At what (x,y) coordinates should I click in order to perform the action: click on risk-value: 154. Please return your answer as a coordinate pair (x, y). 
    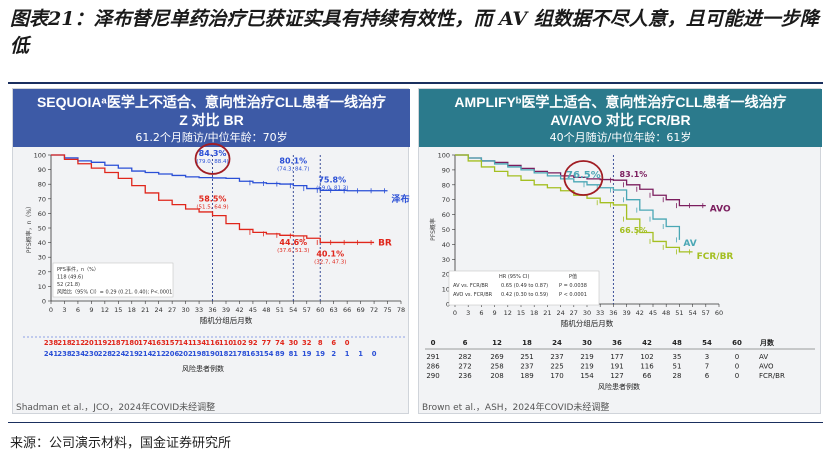
    Looking at the image, I should click on (266, 354).